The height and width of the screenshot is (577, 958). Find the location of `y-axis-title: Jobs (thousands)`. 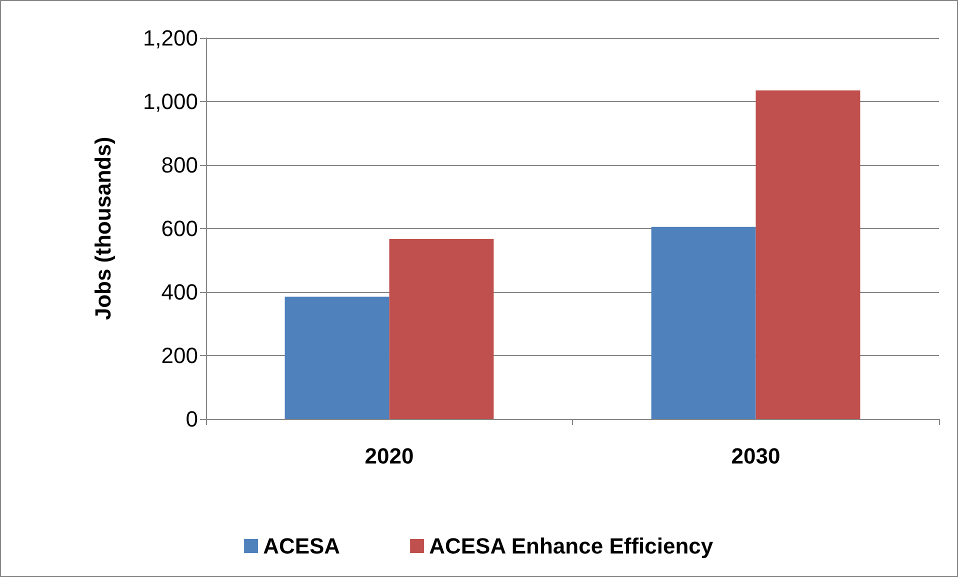

y-axis-title: Jobs (thousands) is located at coordinates (103, 228).